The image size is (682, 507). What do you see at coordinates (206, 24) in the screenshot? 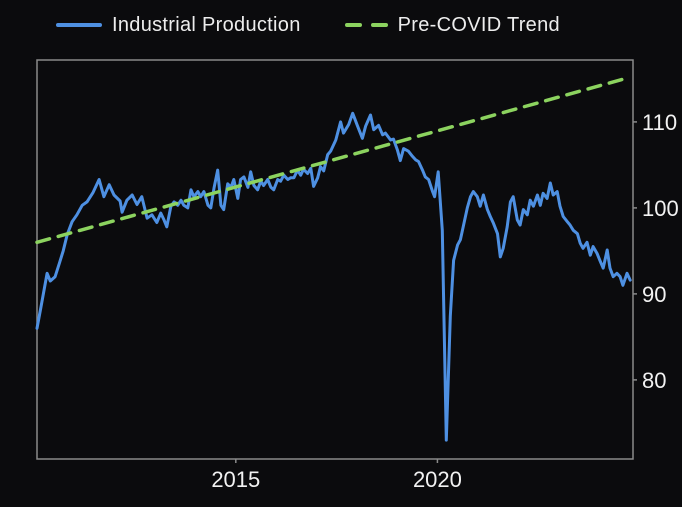
I see `industrial-production-legend-label: Industrial Production` at bounding box center [206, 24].